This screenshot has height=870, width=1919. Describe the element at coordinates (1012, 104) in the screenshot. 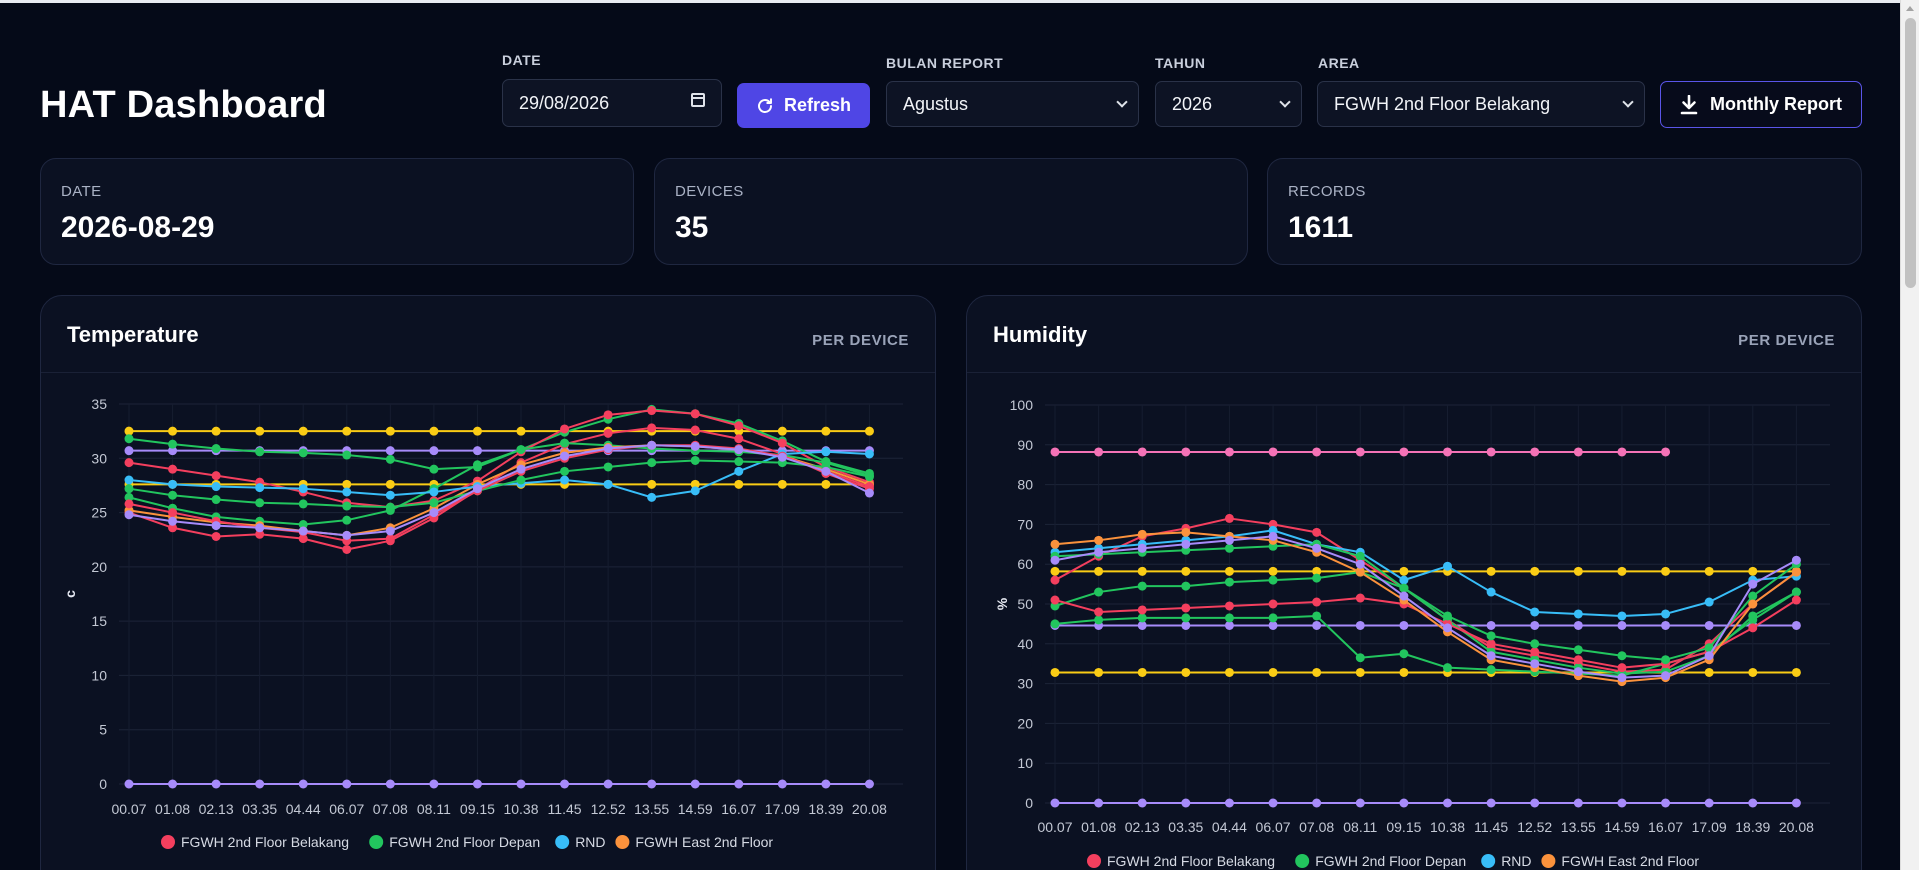

I see `bulan-report-select: Agustus` at that location.